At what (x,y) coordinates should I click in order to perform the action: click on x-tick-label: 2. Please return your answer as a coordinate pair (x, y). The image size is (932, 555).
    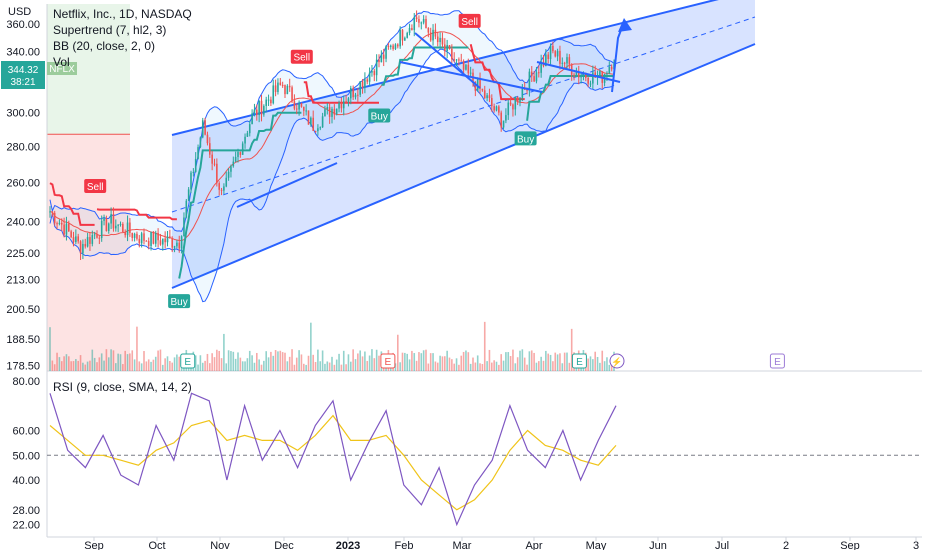
    Looking at the image, I should click on (786, 545).